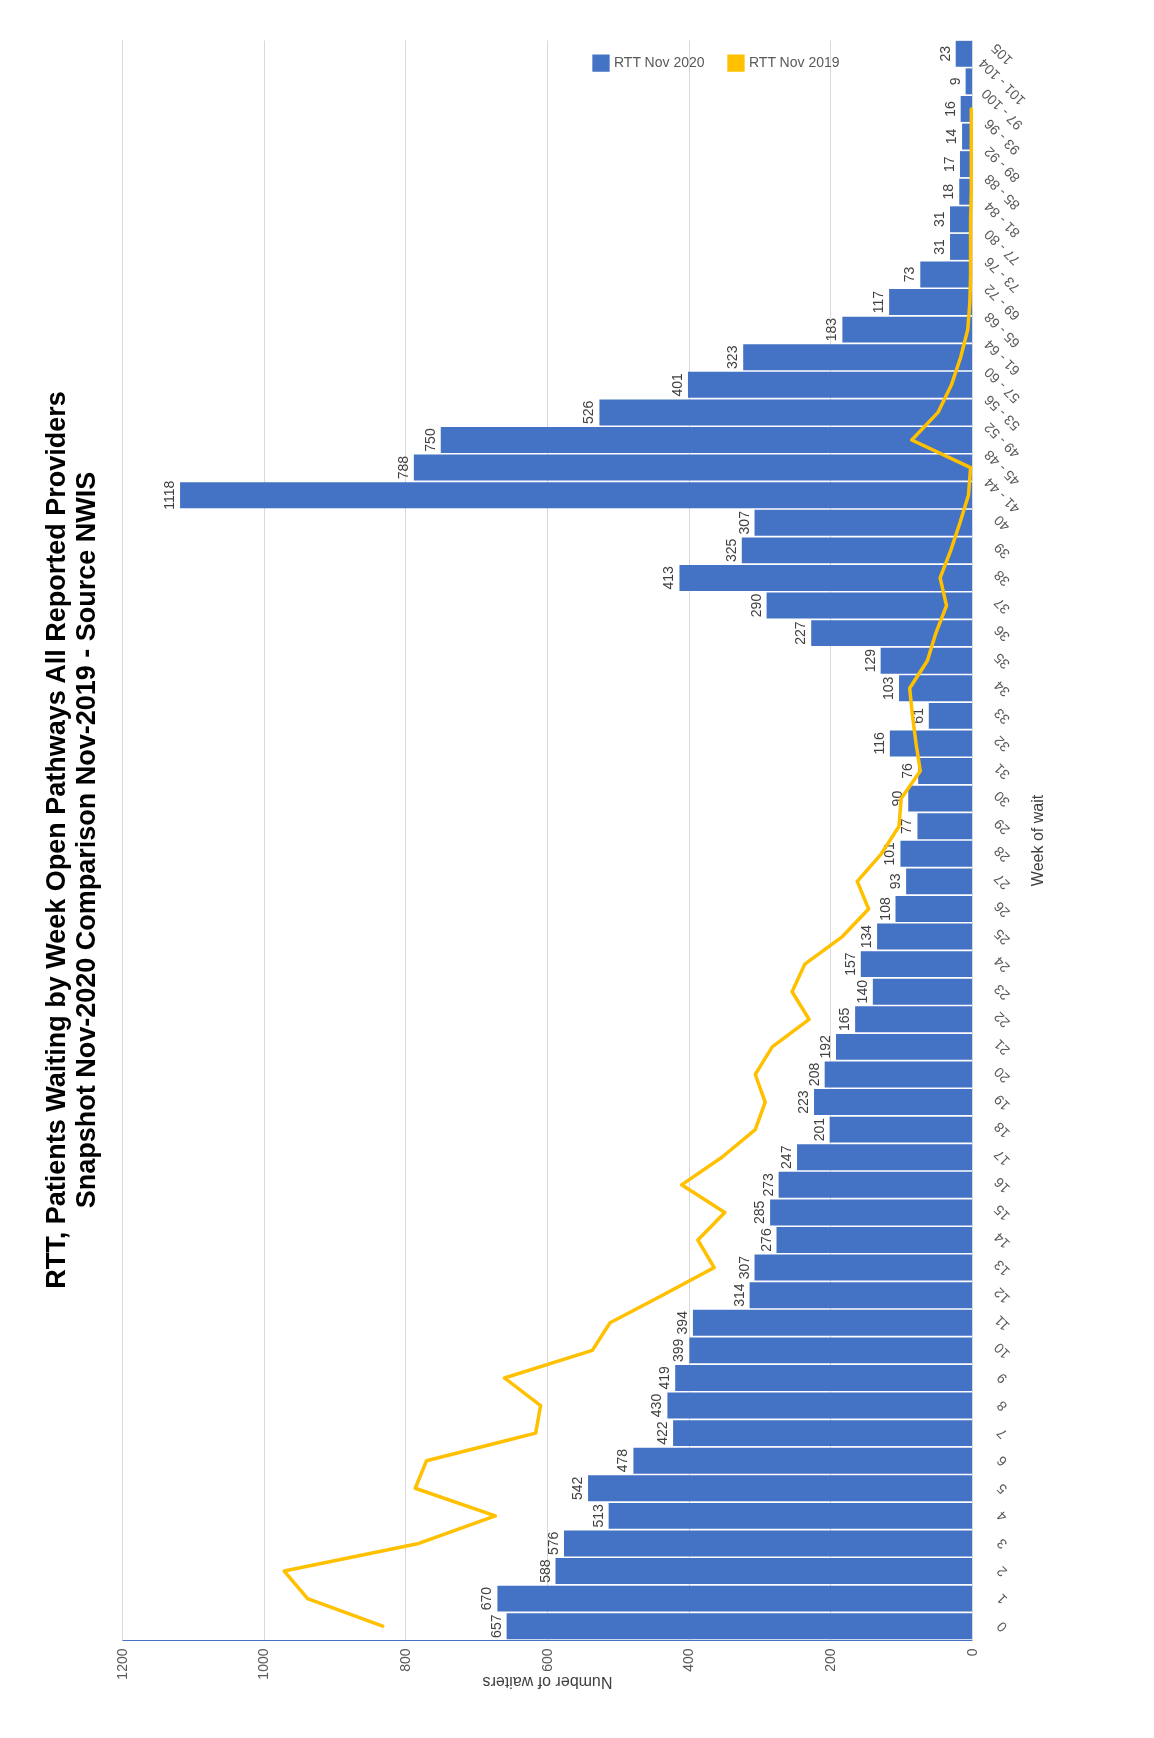 Image resolution: width=1154 pixels, height=1738 pixels. Describe the element at coordinates (755, 605) in the screenshot. I see `data-label: 290` at that location.